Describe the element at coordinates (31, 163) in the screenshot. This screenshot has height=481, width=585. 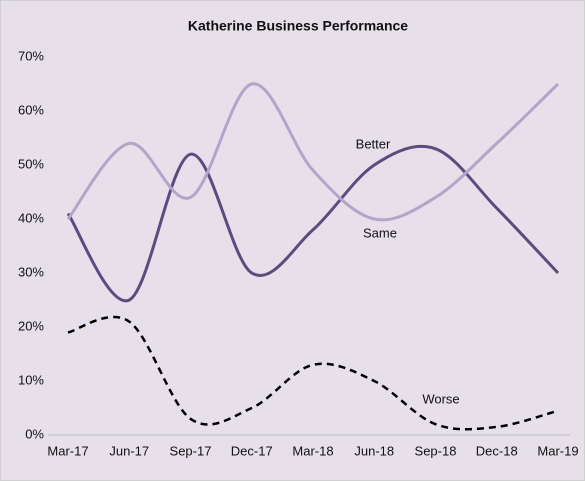
I see `y-tick-label: 50%` at that location.